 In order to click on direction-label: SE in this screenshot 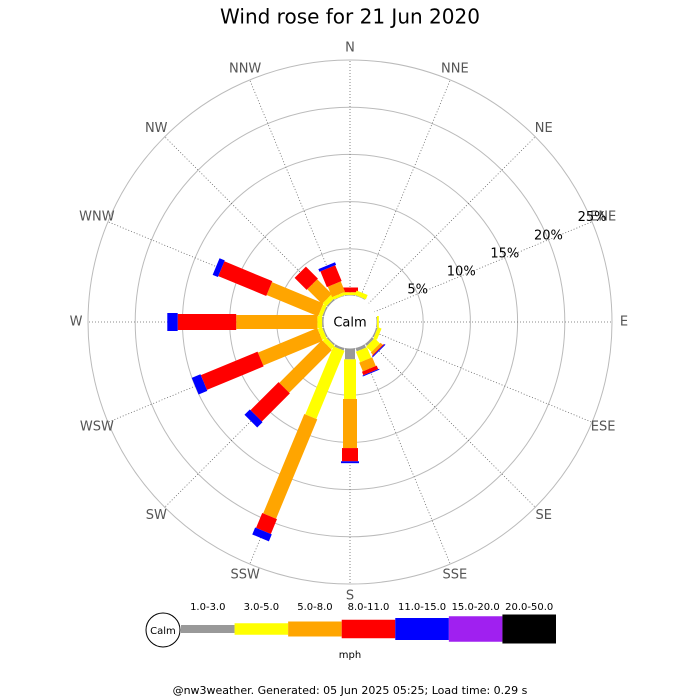, I will do `click(544, 515)`.